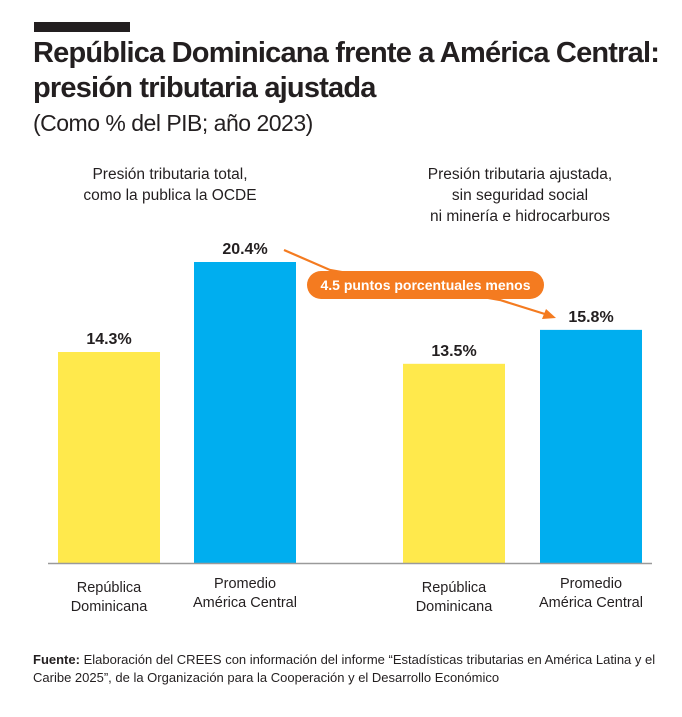 The width and height of the screenshot is (682, 717). I want to click on data-label: 20.4%, so click(244, 249).